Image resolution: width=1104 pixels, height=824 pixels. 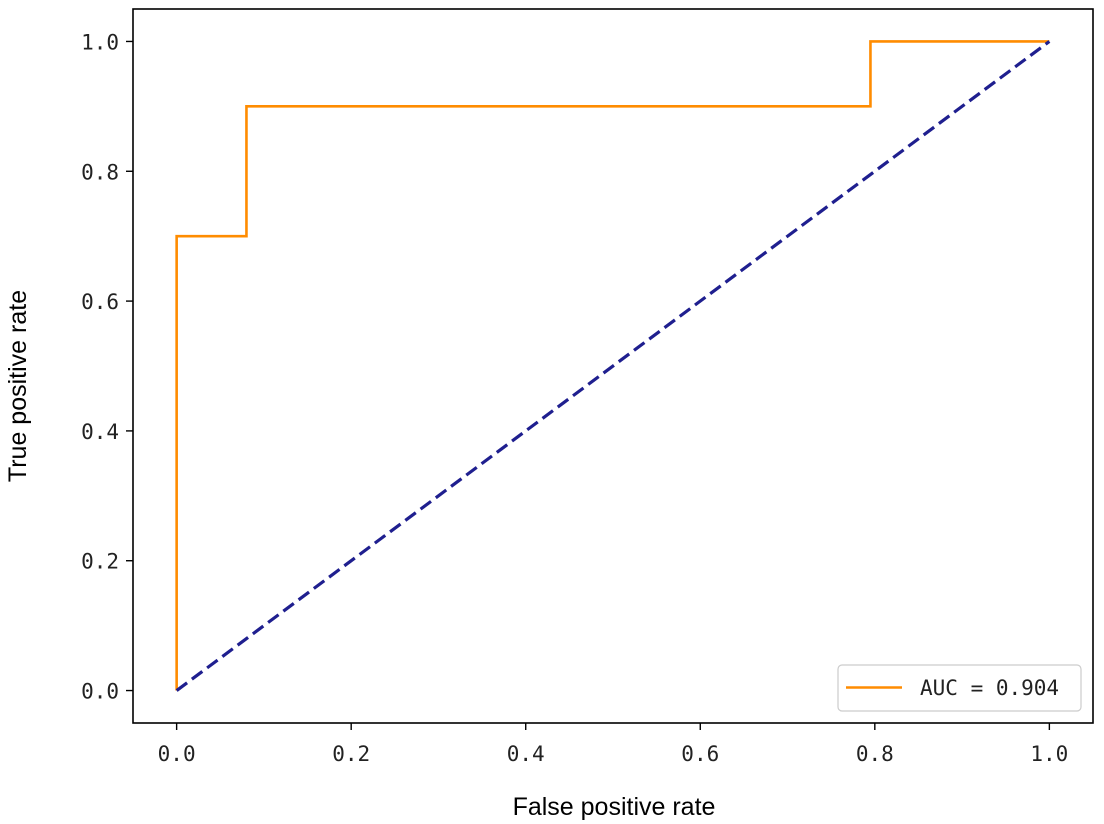 I want to click on legend: AUC = 0.904, so click(x=959, y=688).